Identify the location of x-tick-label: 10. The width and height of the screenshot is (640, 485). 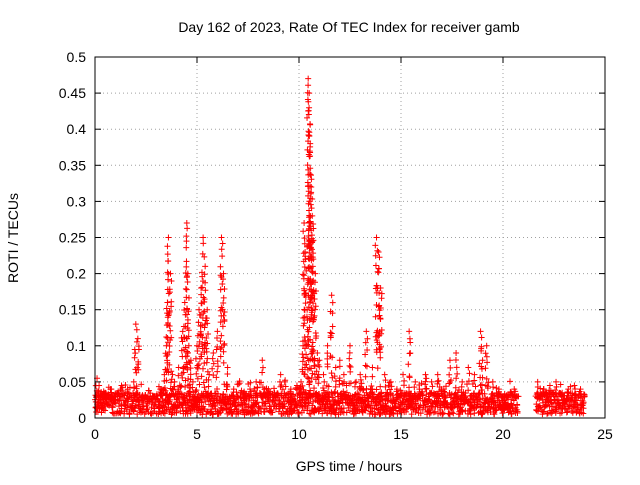
(299, 434).